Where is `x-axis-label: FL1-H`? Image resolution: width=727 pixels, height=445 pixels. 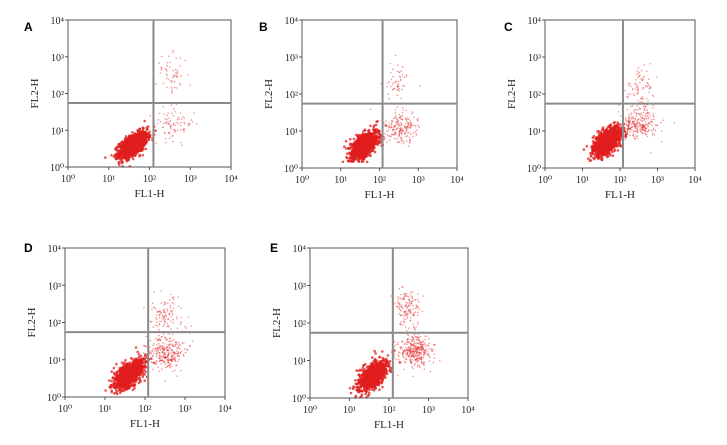
x-axis-label: FL1-H is located at coordinates (380, 195).